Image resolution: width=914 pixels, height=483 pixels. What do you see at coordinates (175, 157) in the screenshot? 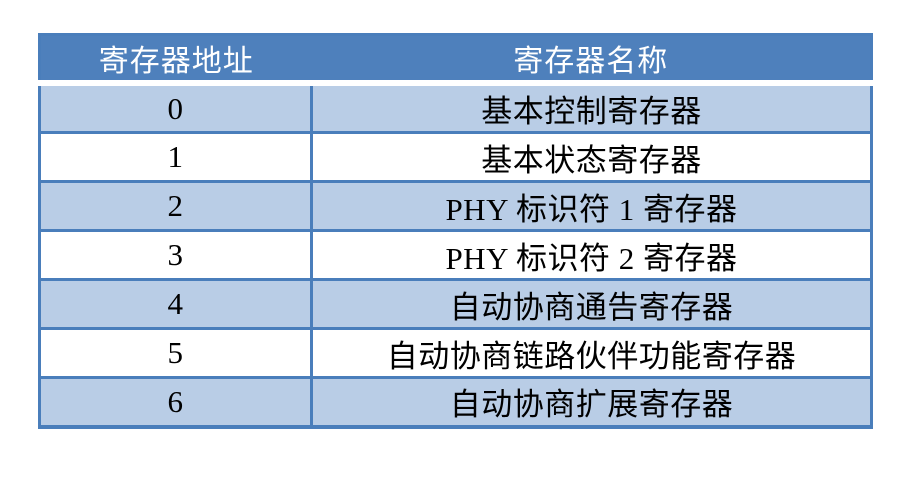
I see `cell-register-address: 1` at bounding box center [175, 157].